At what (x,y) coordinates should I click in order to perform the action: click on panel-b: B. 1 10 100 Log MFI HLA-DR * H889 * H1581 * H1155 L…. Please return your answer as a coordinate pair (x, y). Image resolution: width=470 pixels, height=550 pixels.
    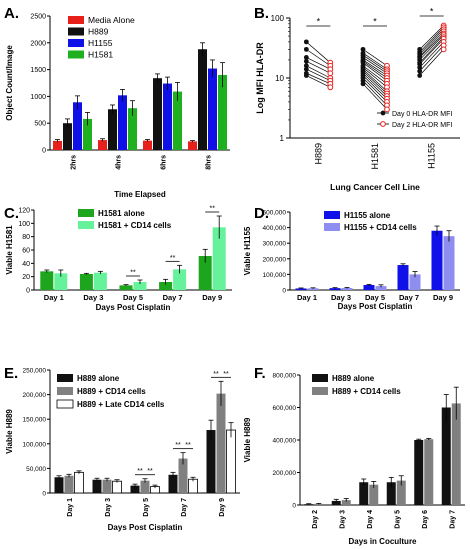
    Looking at the image, I should click on (357, 98).